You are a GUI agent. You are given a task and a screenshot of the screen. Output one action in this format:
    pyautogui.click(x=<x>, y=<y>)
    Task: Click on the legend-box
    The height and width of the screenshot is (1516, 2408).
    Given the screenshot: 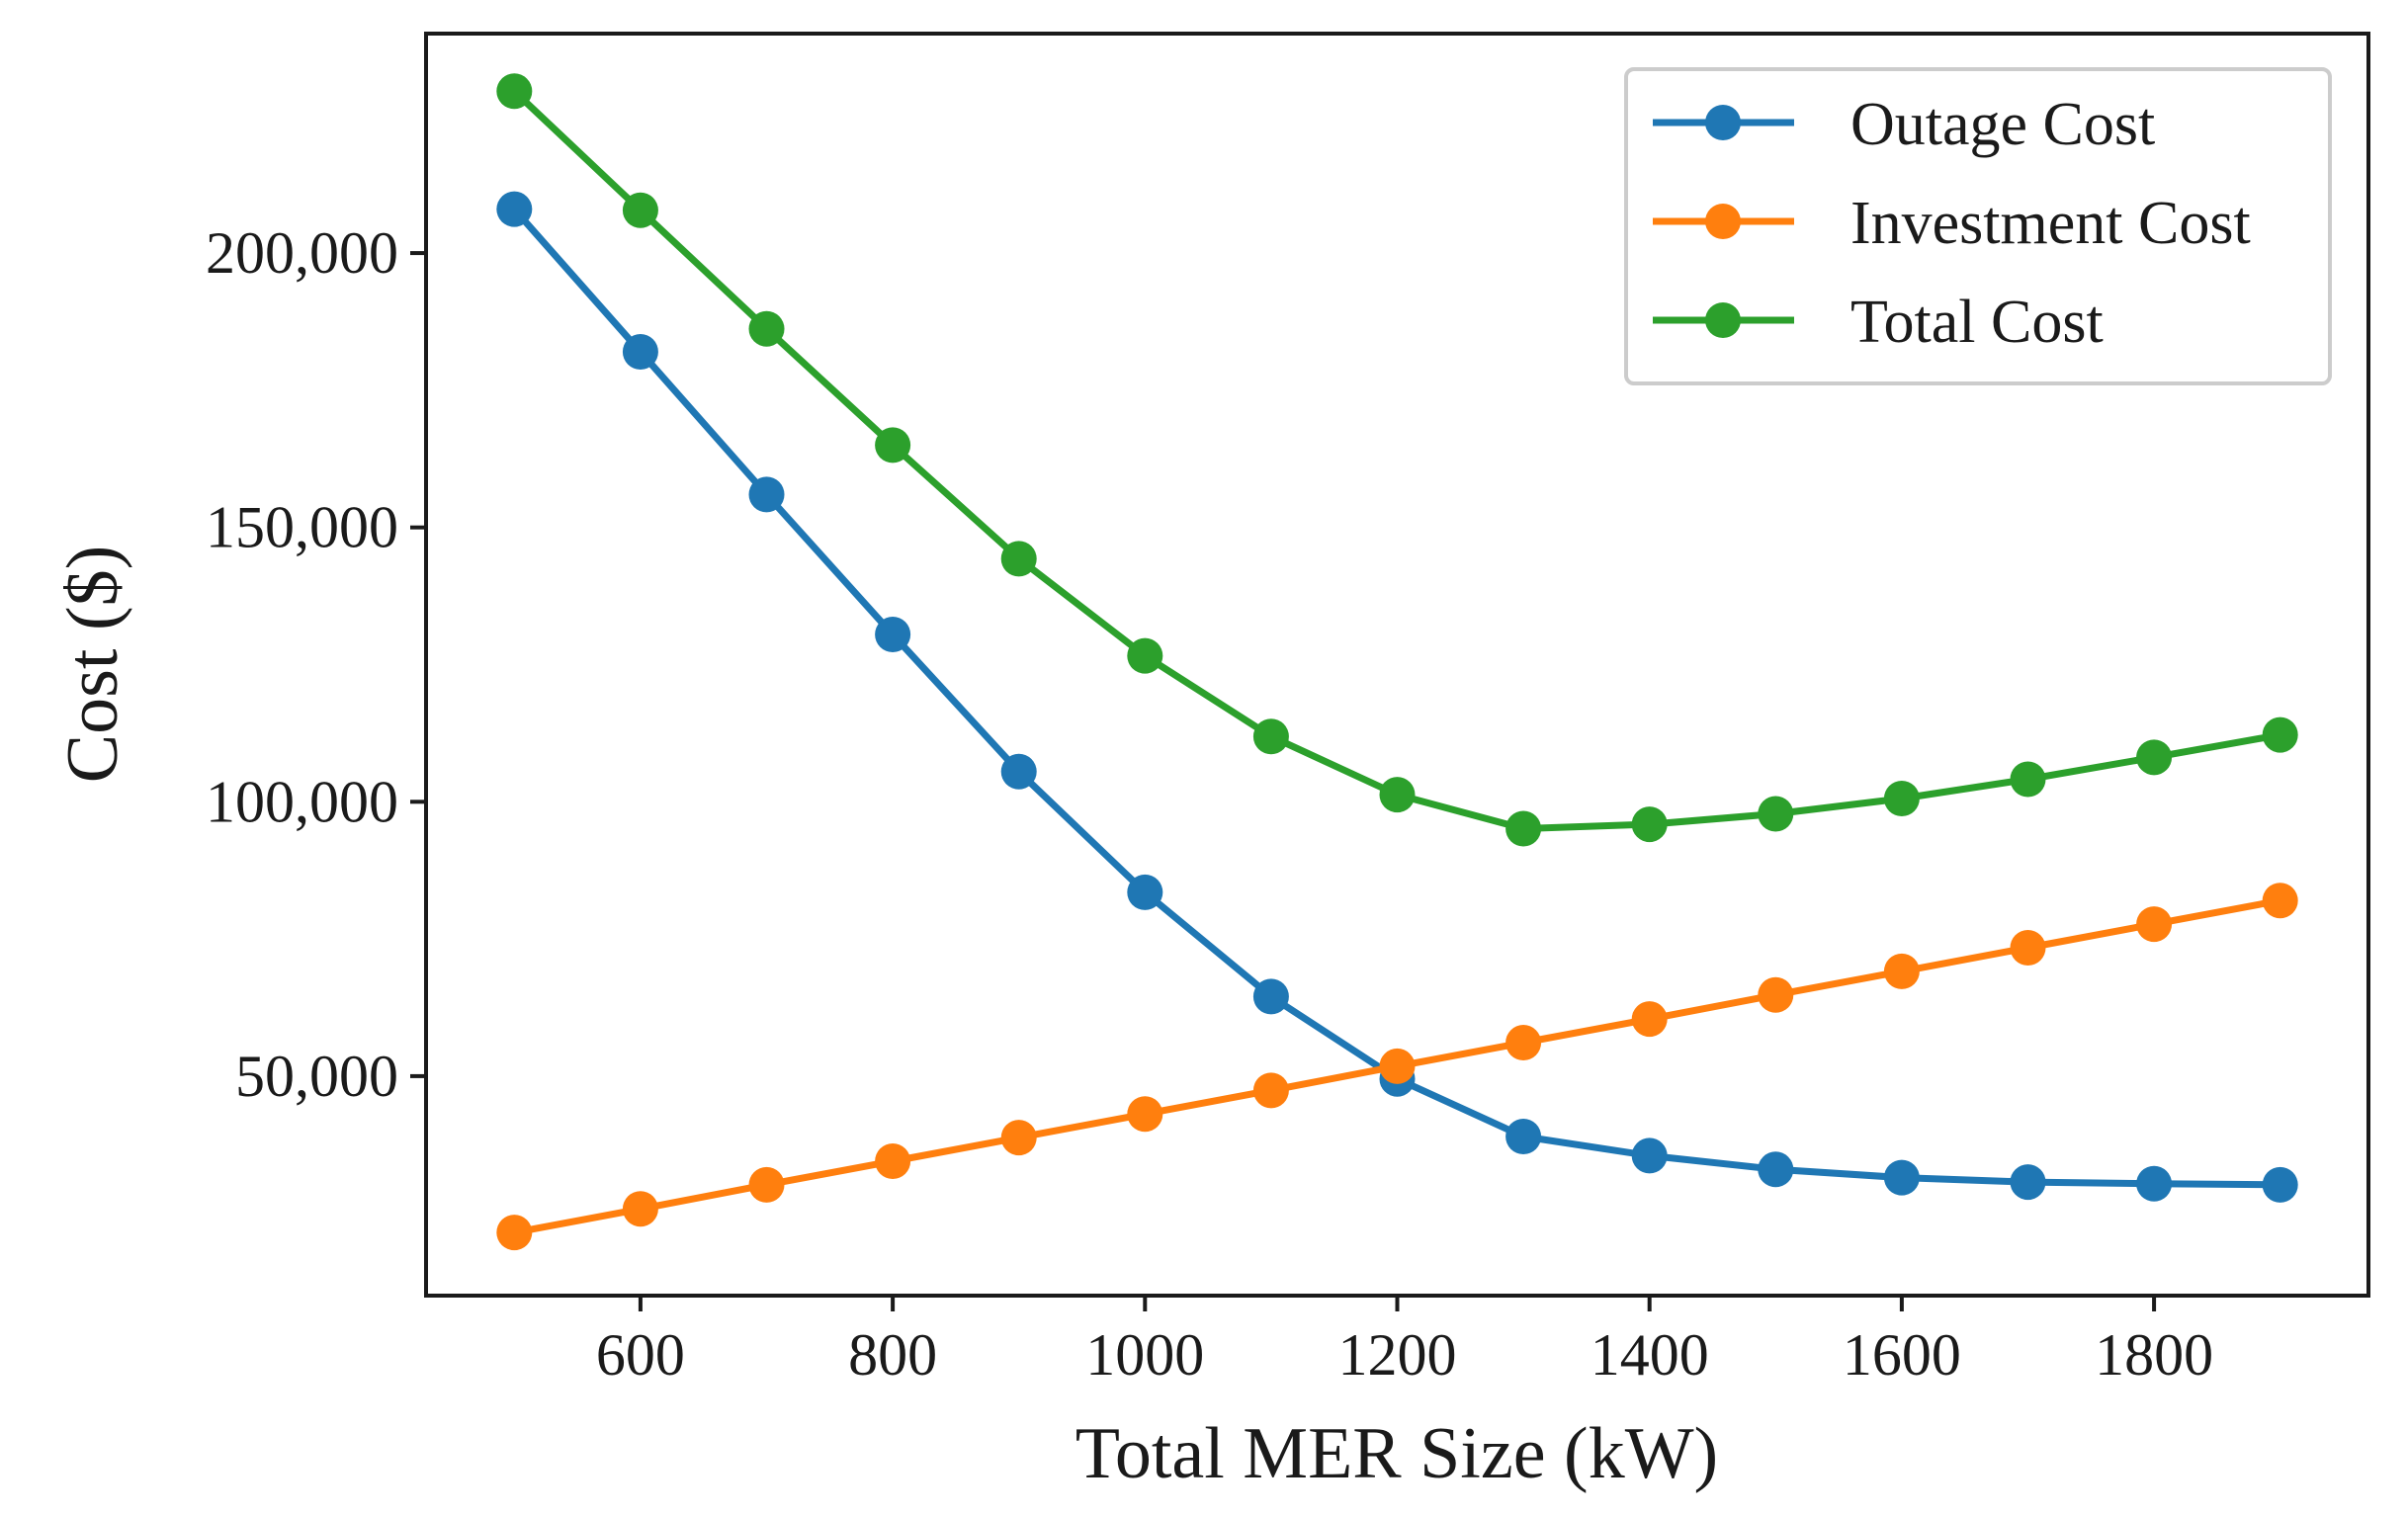 What is the action you would take?
    pyautogui.click(x=1978, y=226)
    